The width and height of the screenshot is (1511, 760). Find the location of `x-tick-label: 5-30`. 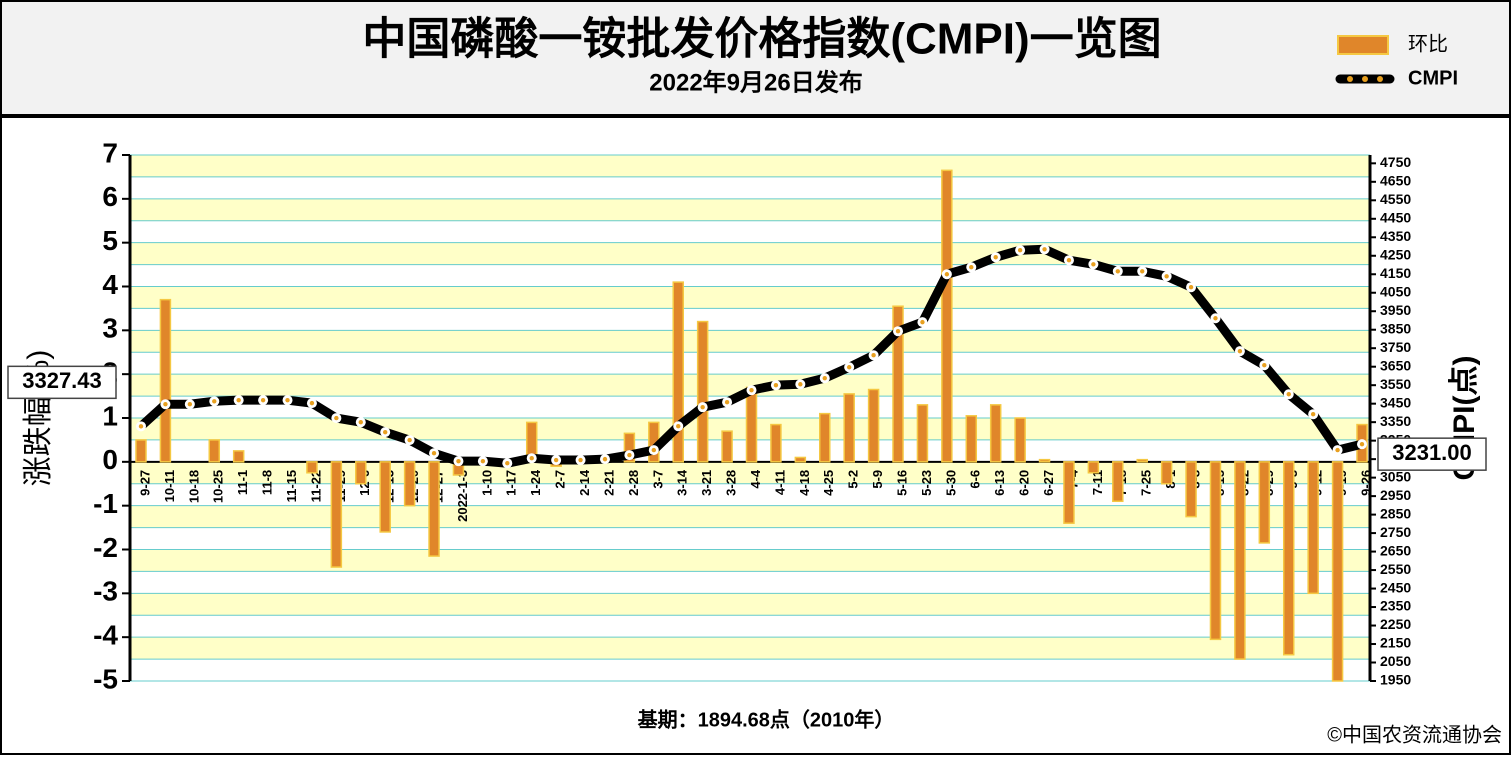

x-tick-label: 5-30 is located at coordinates (950, 483).